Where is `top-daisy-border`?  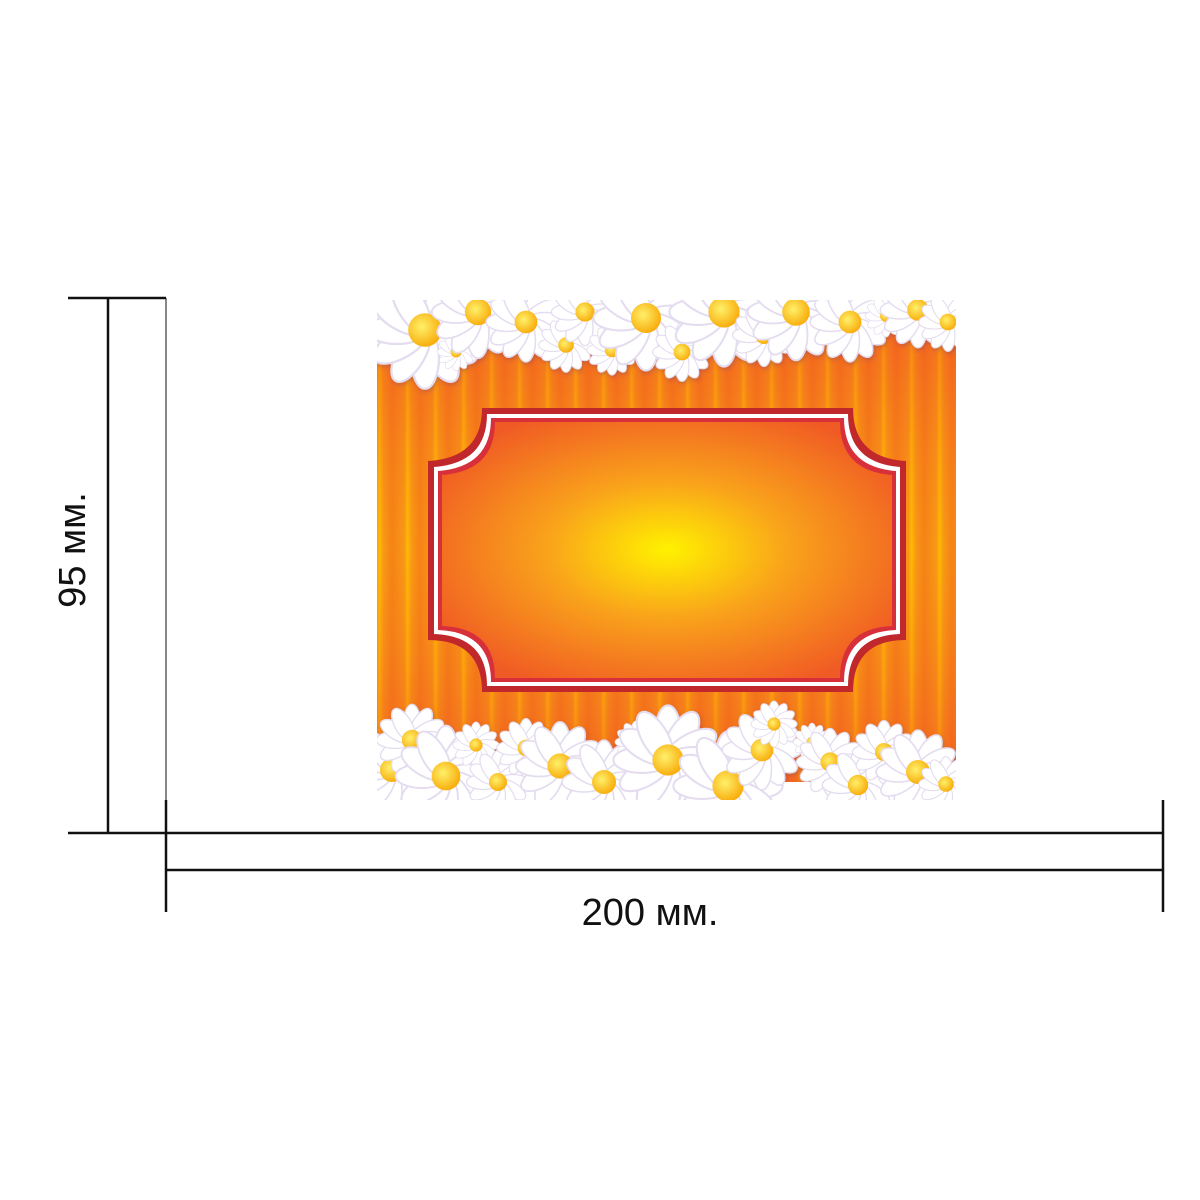 top-daisy-border is located at coordinates (666, 345).